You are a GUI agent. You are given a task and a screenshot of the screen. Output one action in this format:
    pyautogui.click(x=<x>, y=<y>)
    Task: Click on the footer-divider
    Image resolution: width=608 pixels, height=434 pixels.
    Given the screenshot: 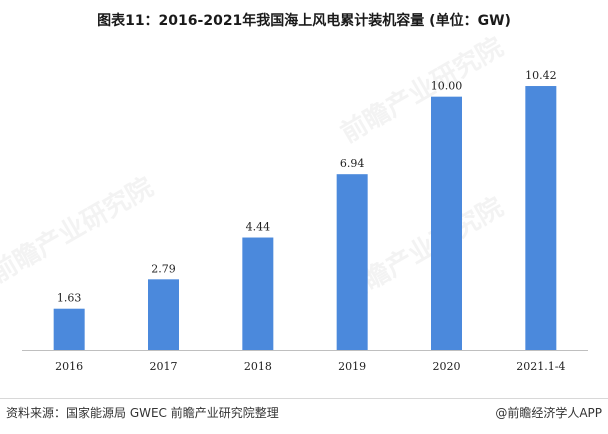 What is the action you would take?
    pyautogui.click(x=304, y=398)
    